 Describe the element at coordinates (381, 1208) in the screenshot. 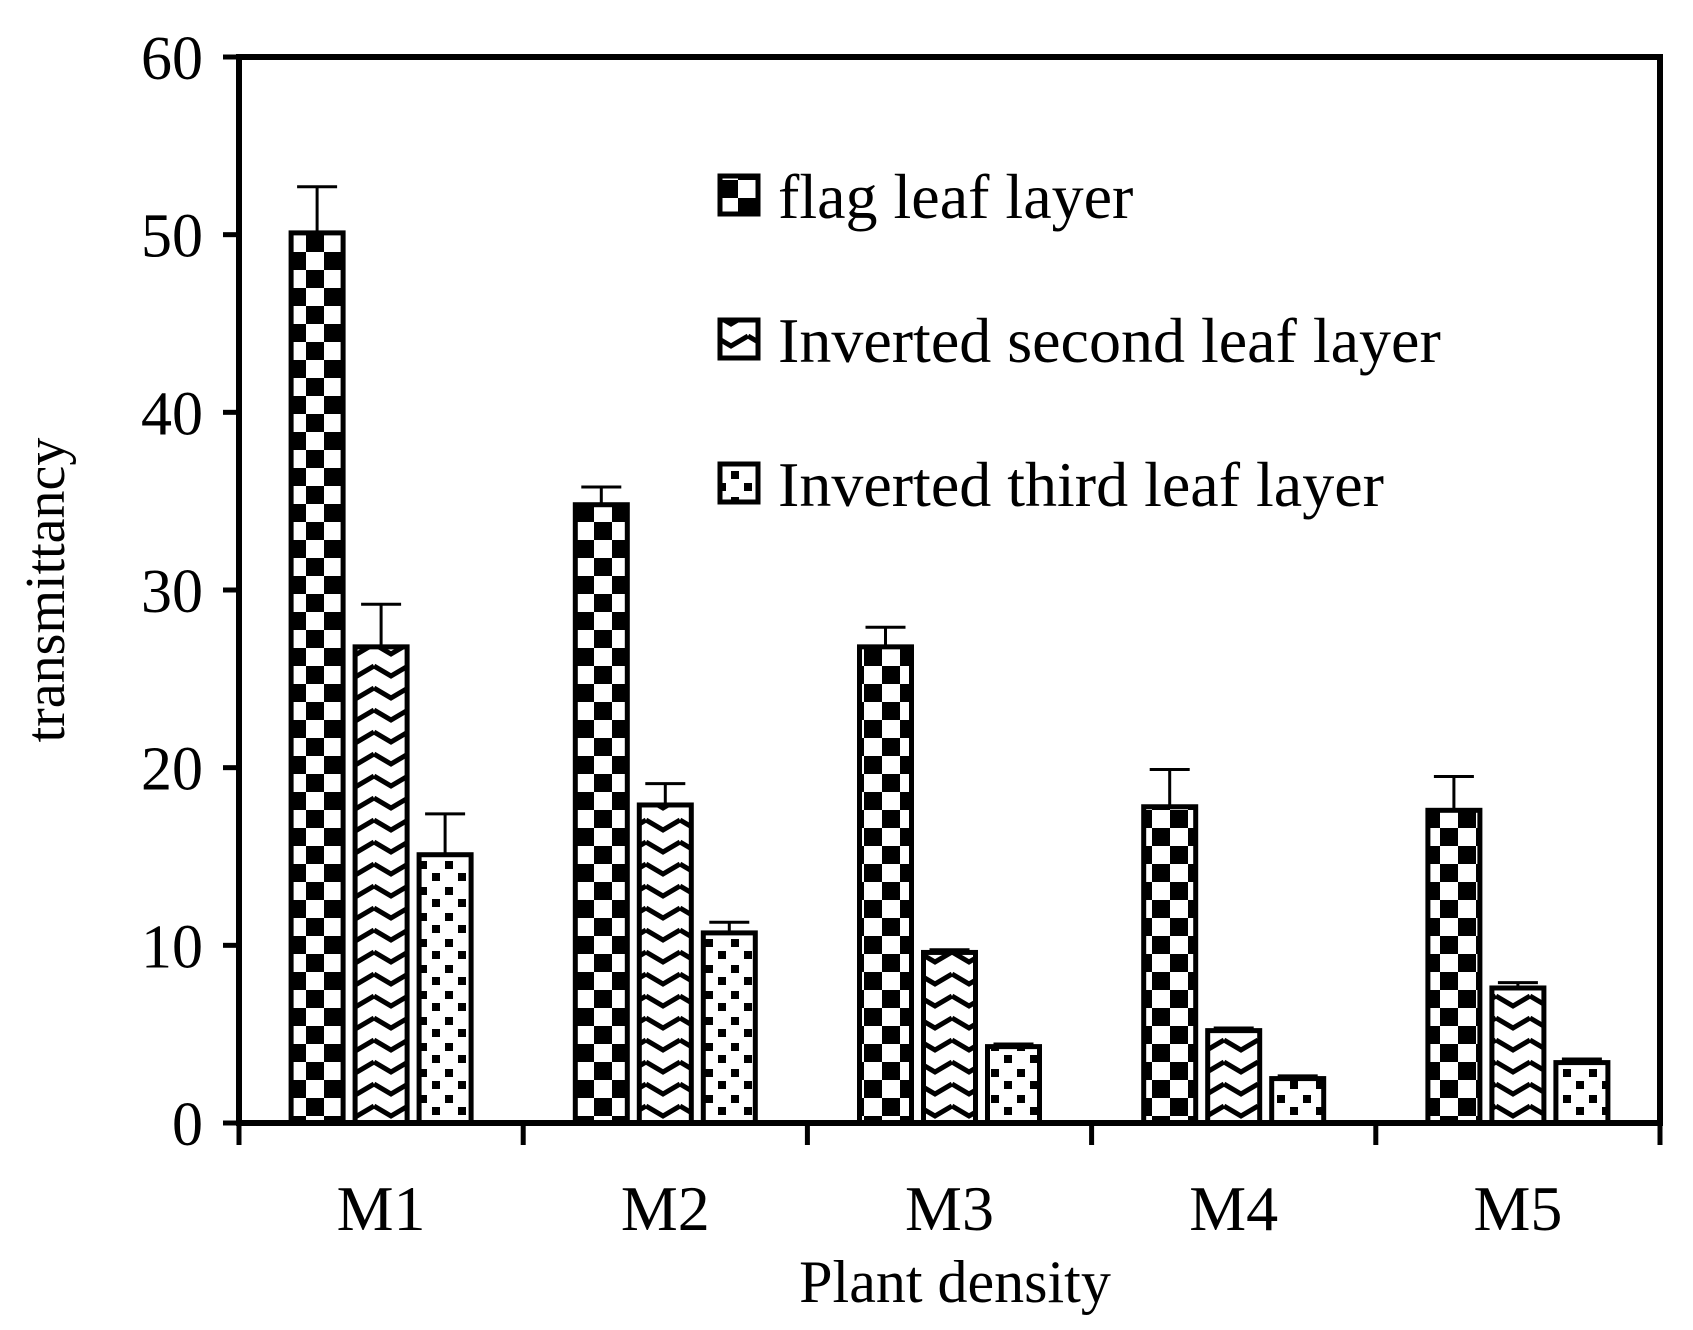

I see `x-tick-label: M1` at that location.